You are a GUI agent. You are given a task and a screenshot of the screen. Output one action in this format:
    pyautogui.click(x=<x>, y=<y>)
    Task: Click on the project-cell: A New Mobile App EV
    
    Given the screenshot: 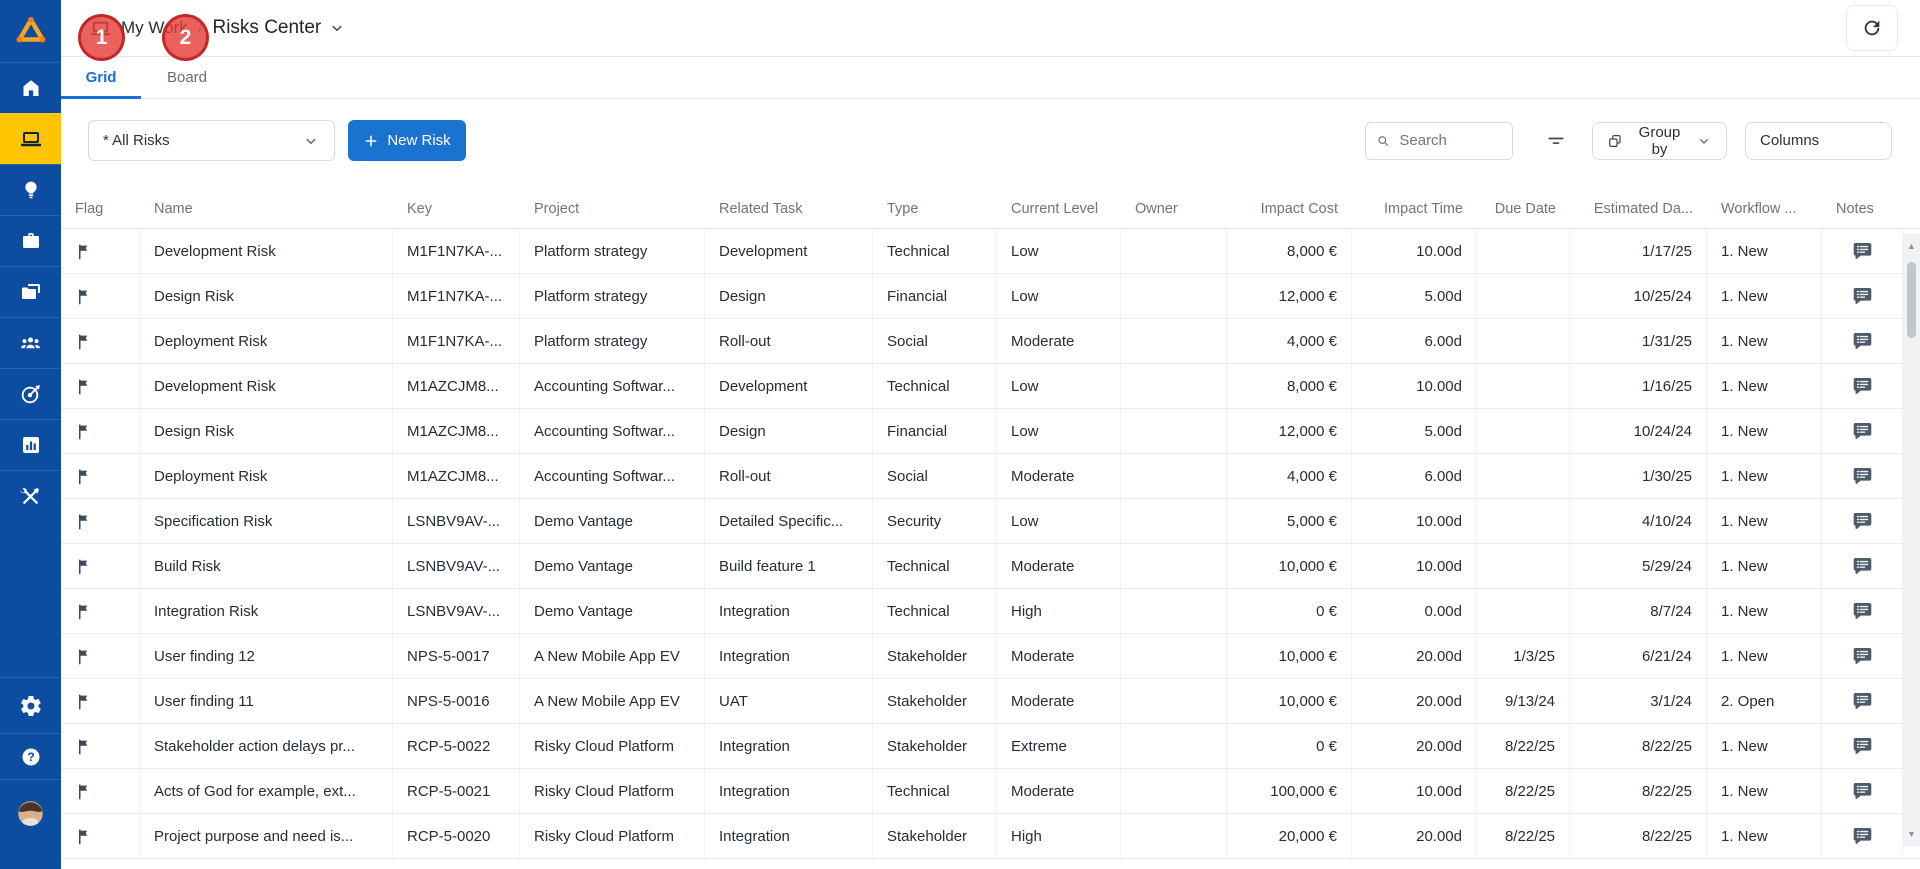 What is the action you would take?
    pyautogui.click(x=612, y=701)
    